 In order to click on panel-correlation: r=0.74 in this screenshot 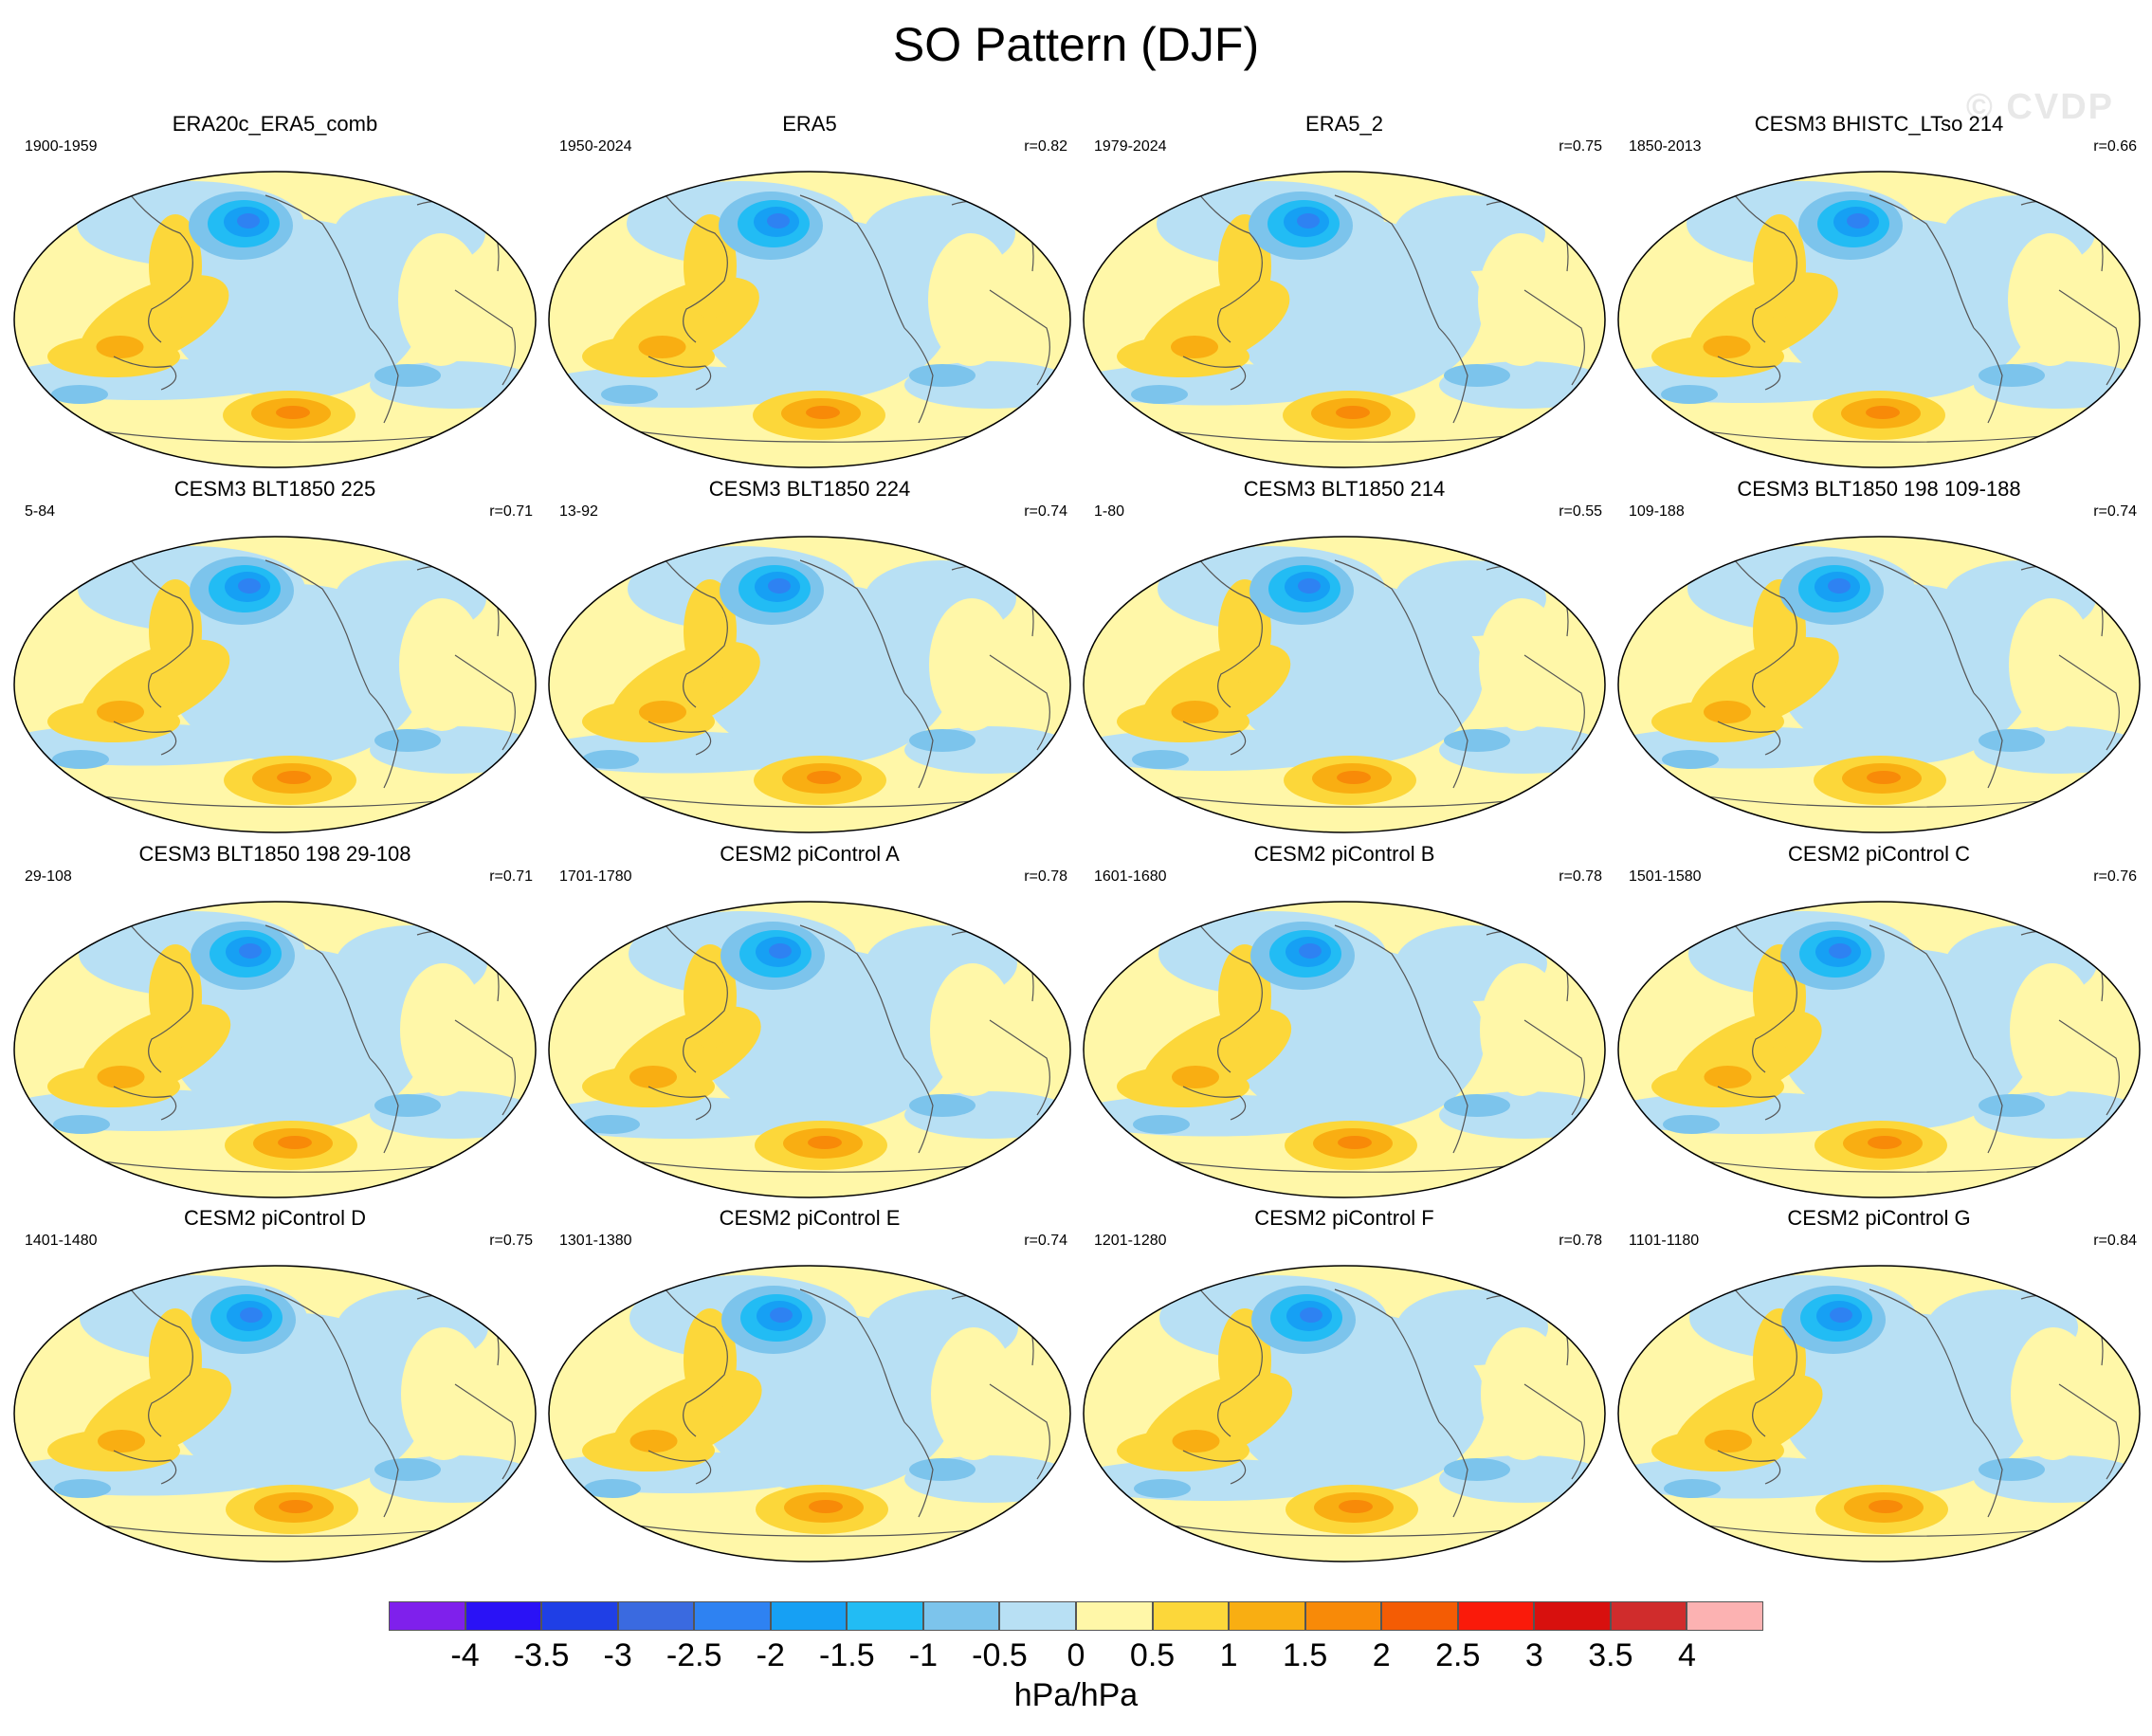, I will do `click(1045, 1241)`.